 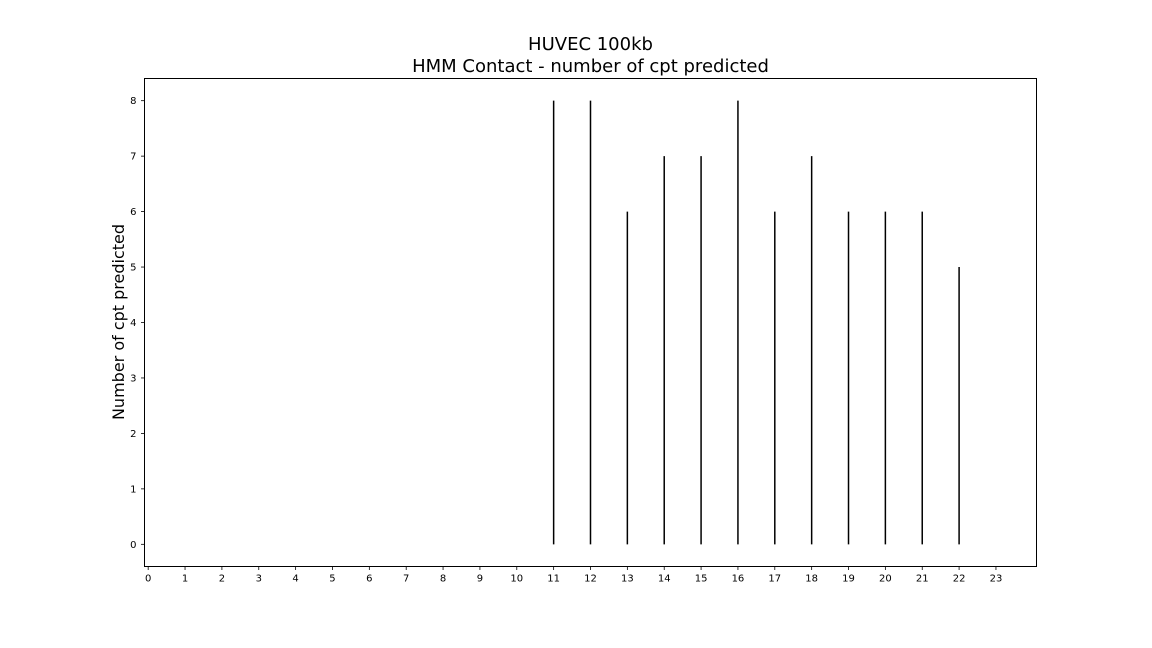 I want to click on chart-subtitle: HMM Contact - number of cpt predicted, so click(x=590, y=66).